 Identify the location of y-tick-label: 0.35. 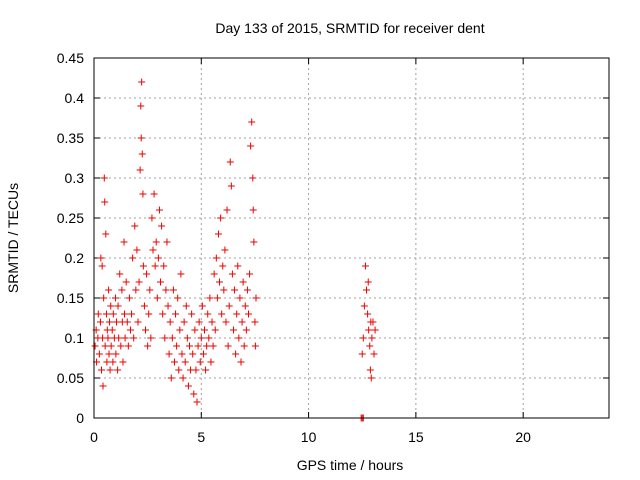
(70, 138).